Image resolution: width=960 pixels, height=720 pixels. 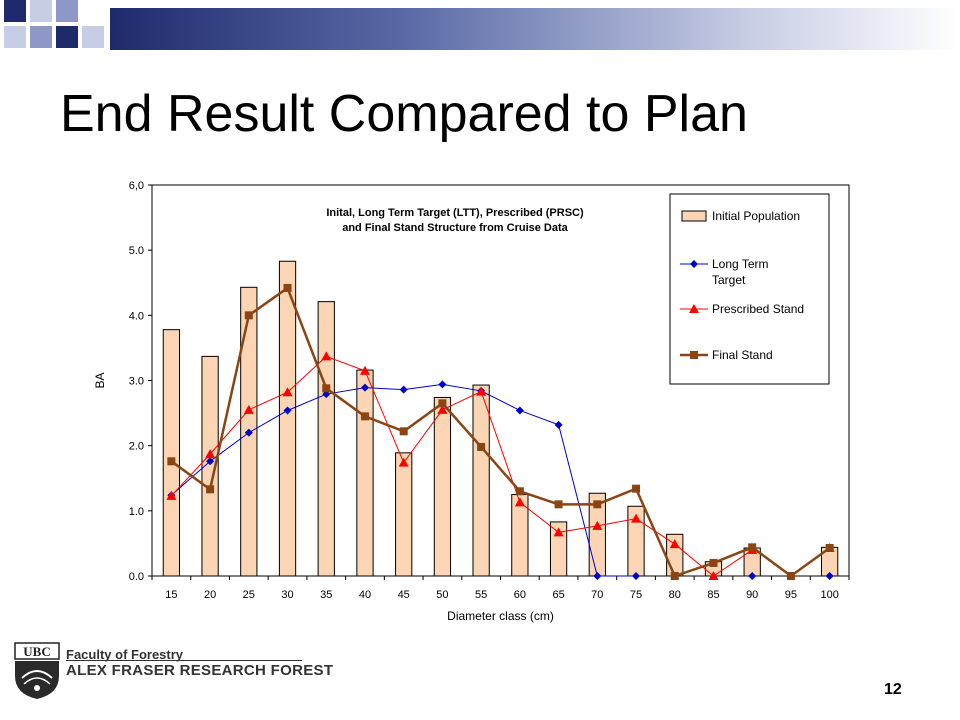 I want to click on x-tick-label: 100, so click(x=829, y=595).